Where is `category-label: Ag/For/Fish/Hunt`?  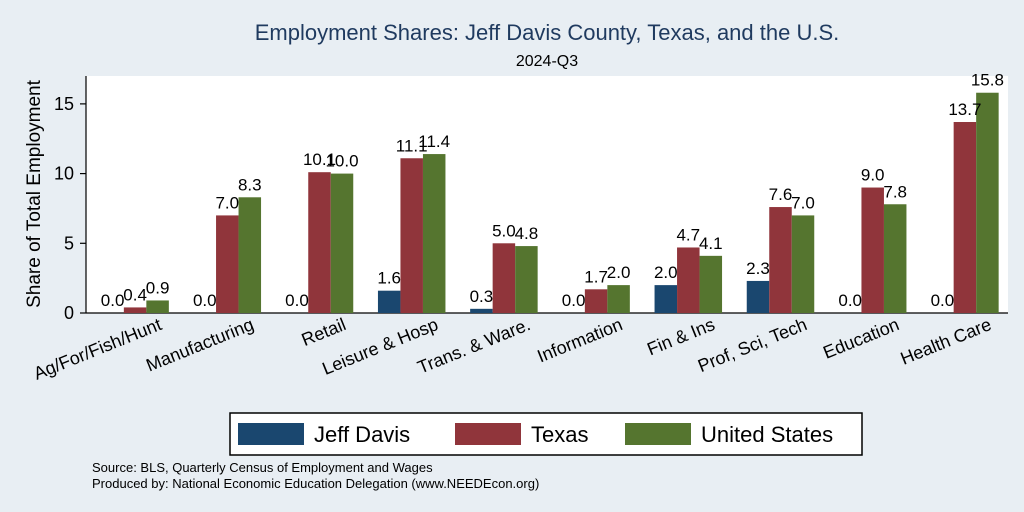 category-label: Ag/For/Fish/Hunt is located at coordinates (98, 349).